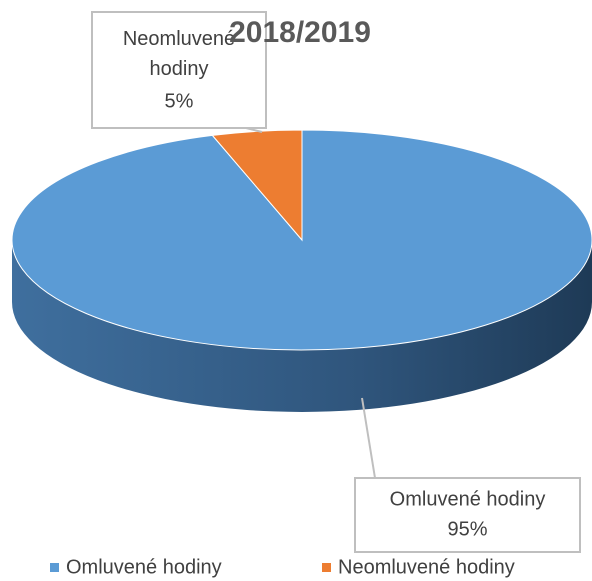 This screenshot has height=581, width=592. What do you see at coordinates (179, 101) in the screenshot?
I see `data-label-value: 5%` at bounding box center [179, 101].